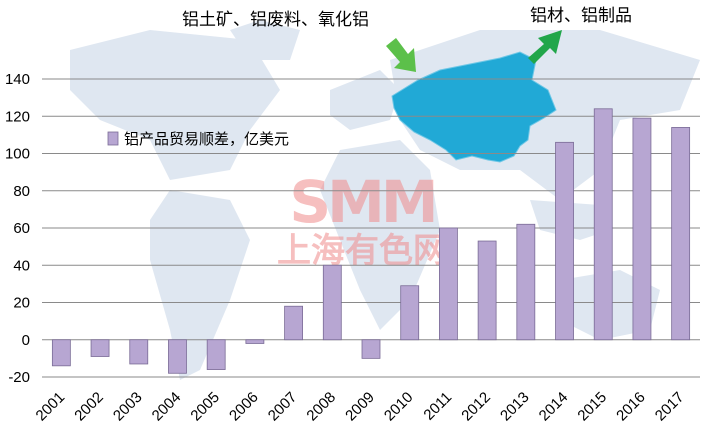 This screenshot has width=718, height=432. Describe the element at coordinates (206, 139) in the screenshot. I see `legend-label: 铝产品贸易顺差，亿美元` at that location.